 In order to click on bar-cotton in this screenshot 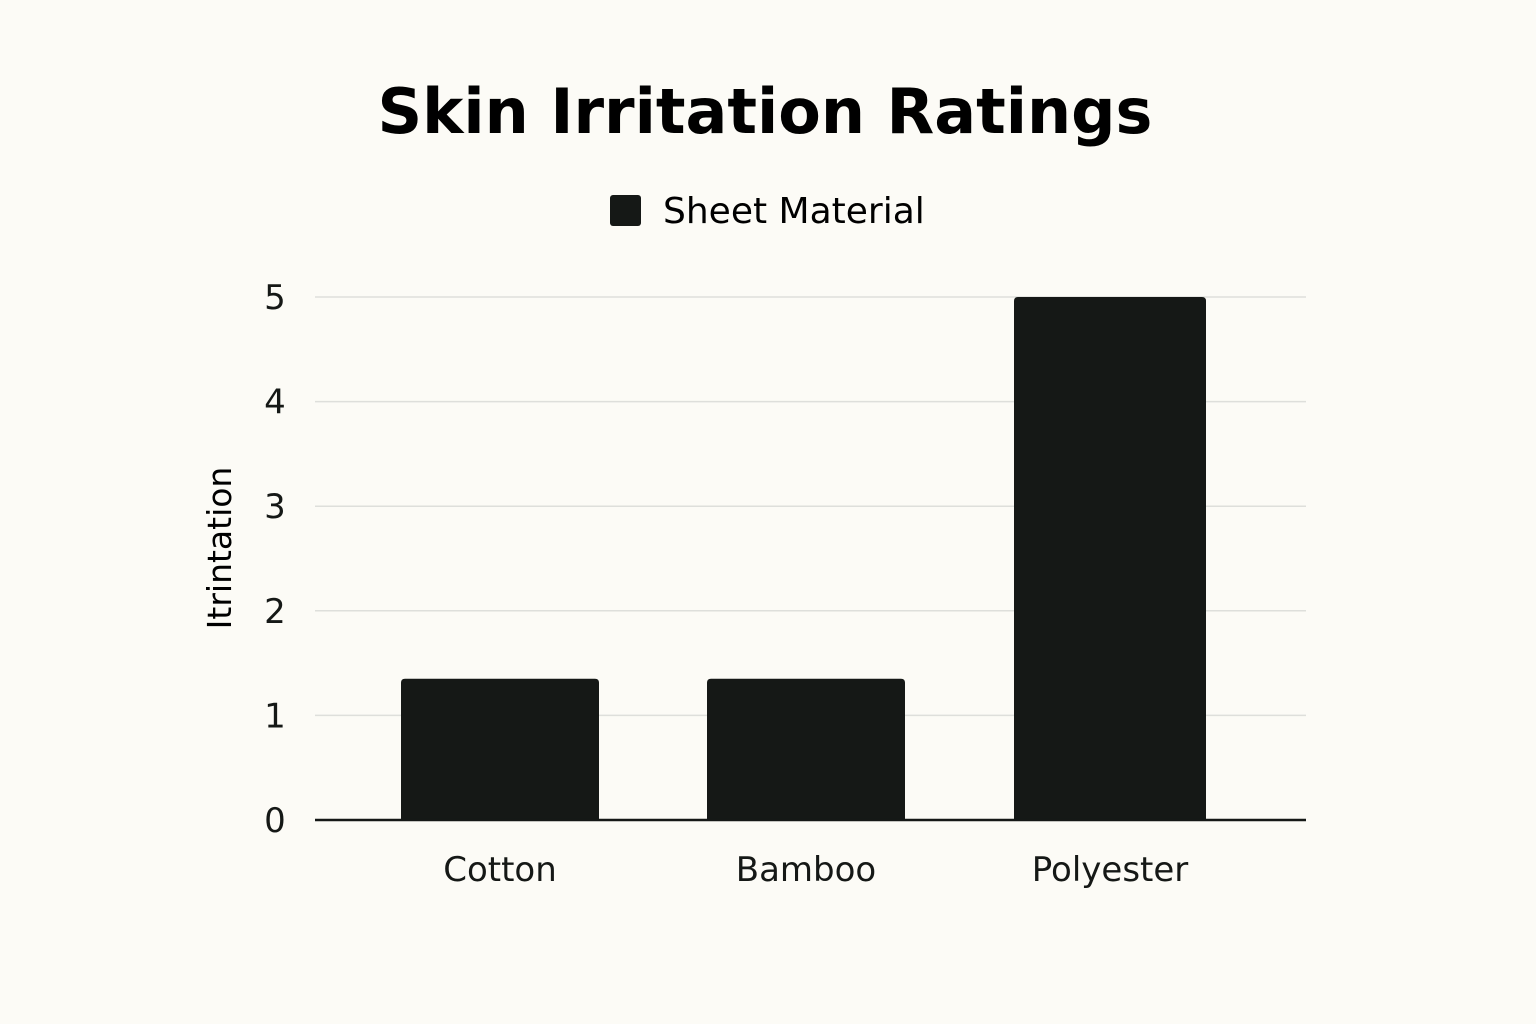, I will do `click(500, 749)`.